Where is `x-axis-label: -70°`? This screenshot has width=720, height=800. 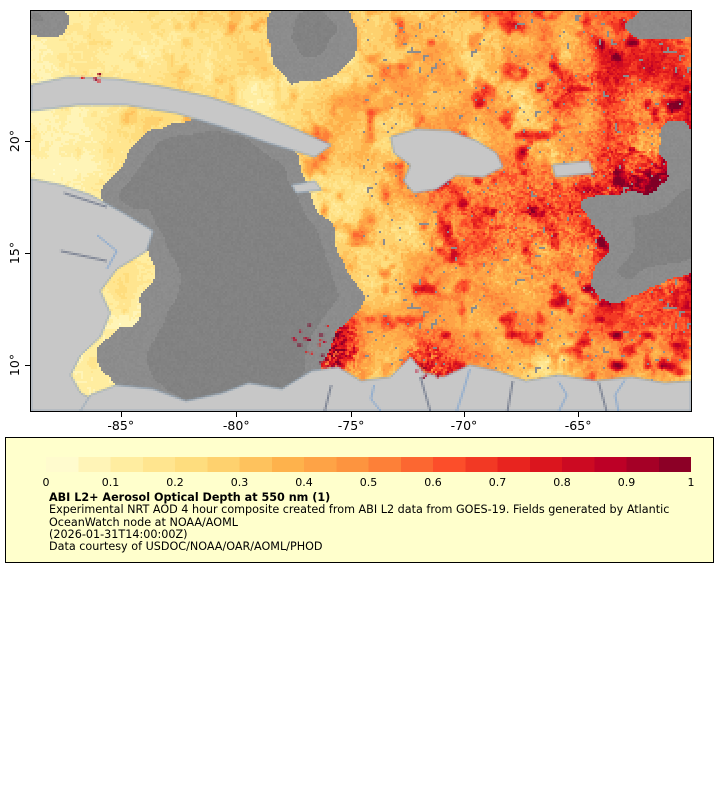
x-axis-label: -70° is located at coordinates (464, 425).